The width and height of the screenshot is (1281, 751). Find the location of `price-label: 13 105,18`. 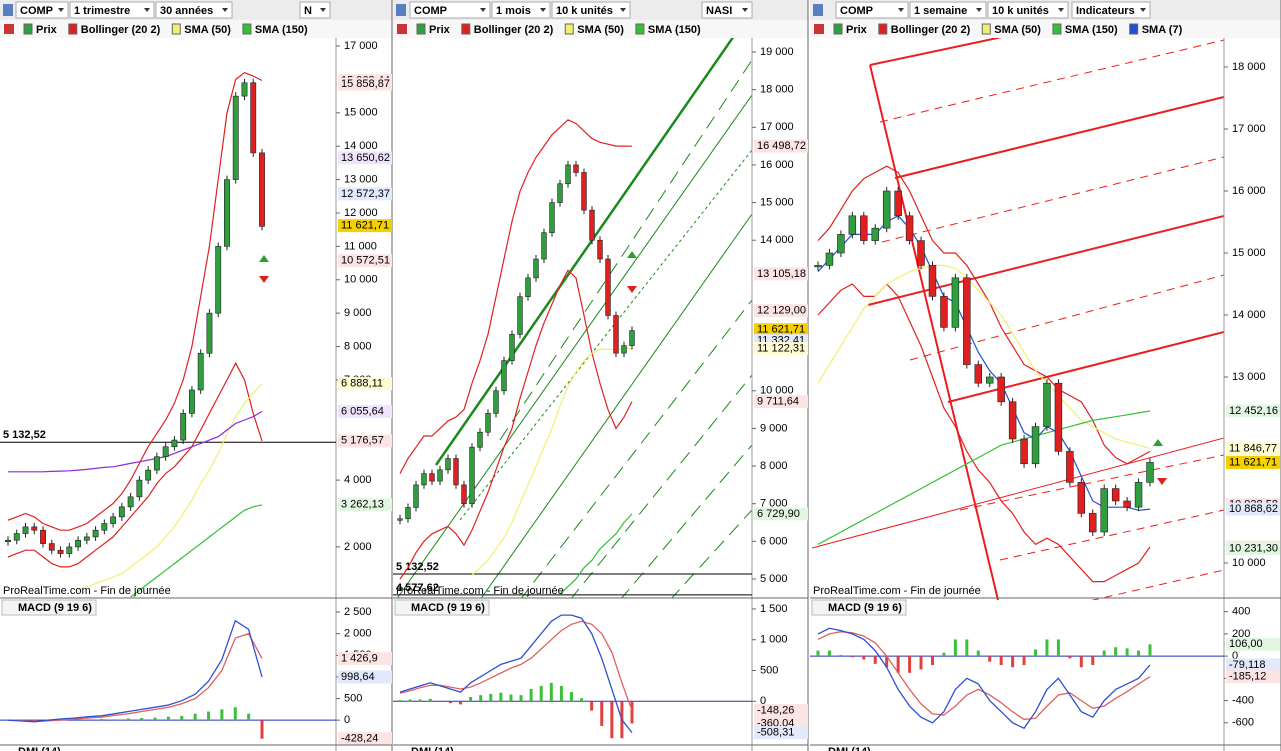

price-label: 13 105,18 is located at coordinates (781, 274).